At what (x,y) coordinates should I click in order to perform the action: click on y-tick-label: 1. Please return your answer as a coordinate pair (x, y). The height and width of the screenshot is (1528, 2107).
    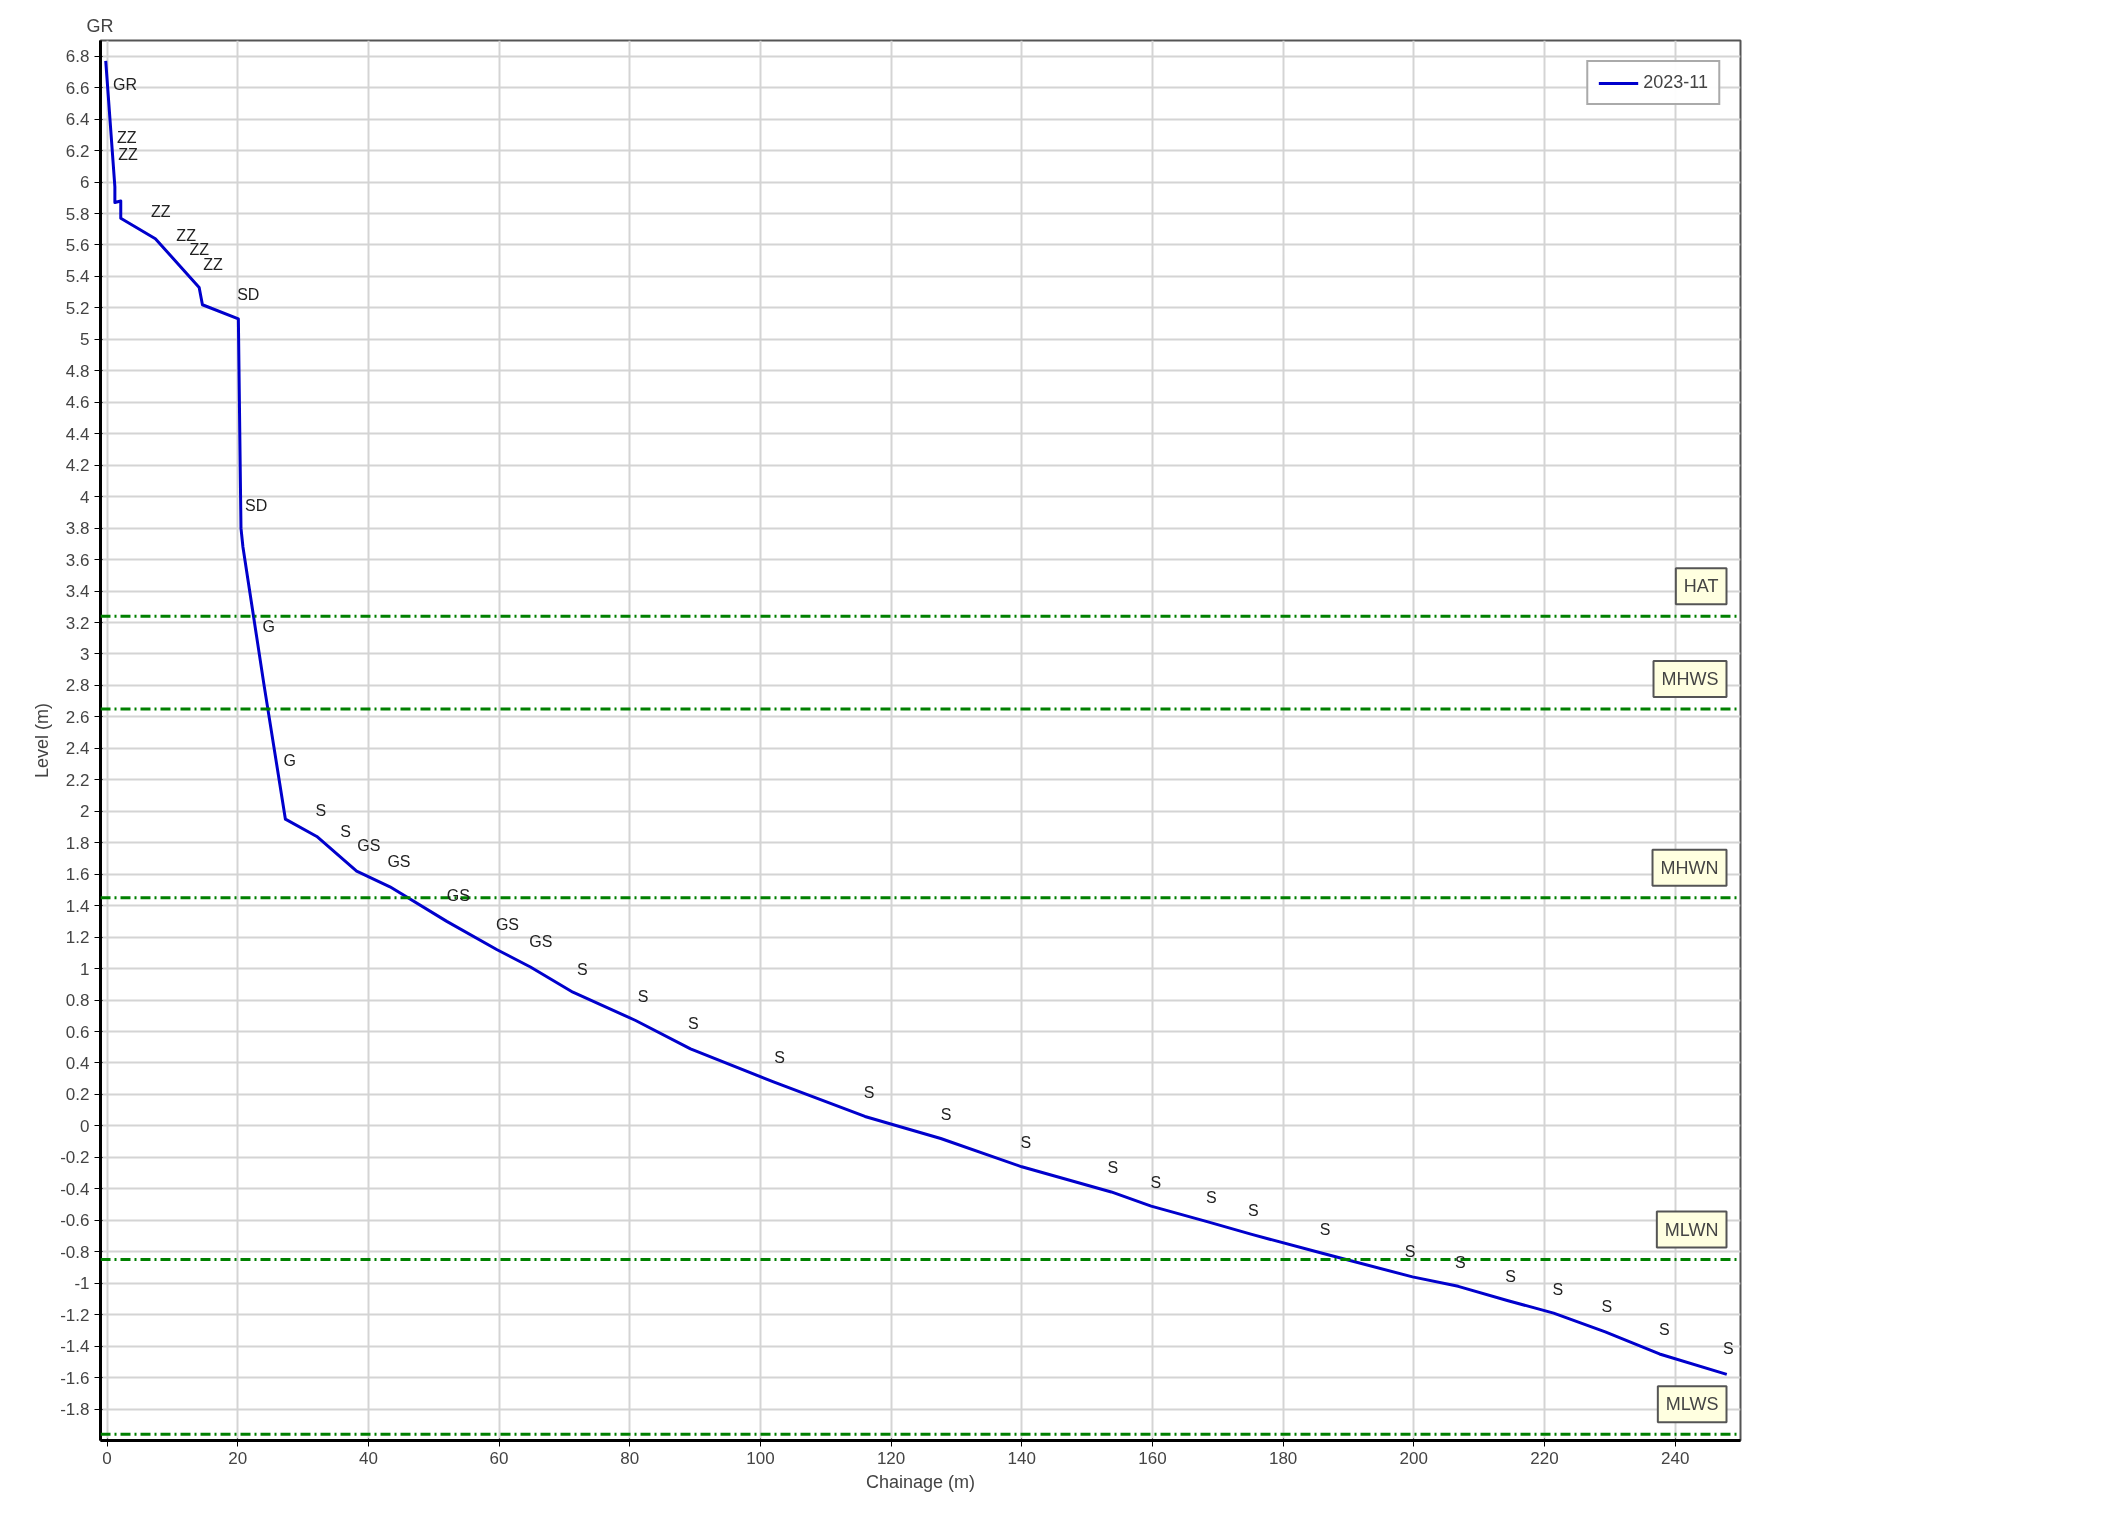
    Looking at the image, I should click on (85, 969).